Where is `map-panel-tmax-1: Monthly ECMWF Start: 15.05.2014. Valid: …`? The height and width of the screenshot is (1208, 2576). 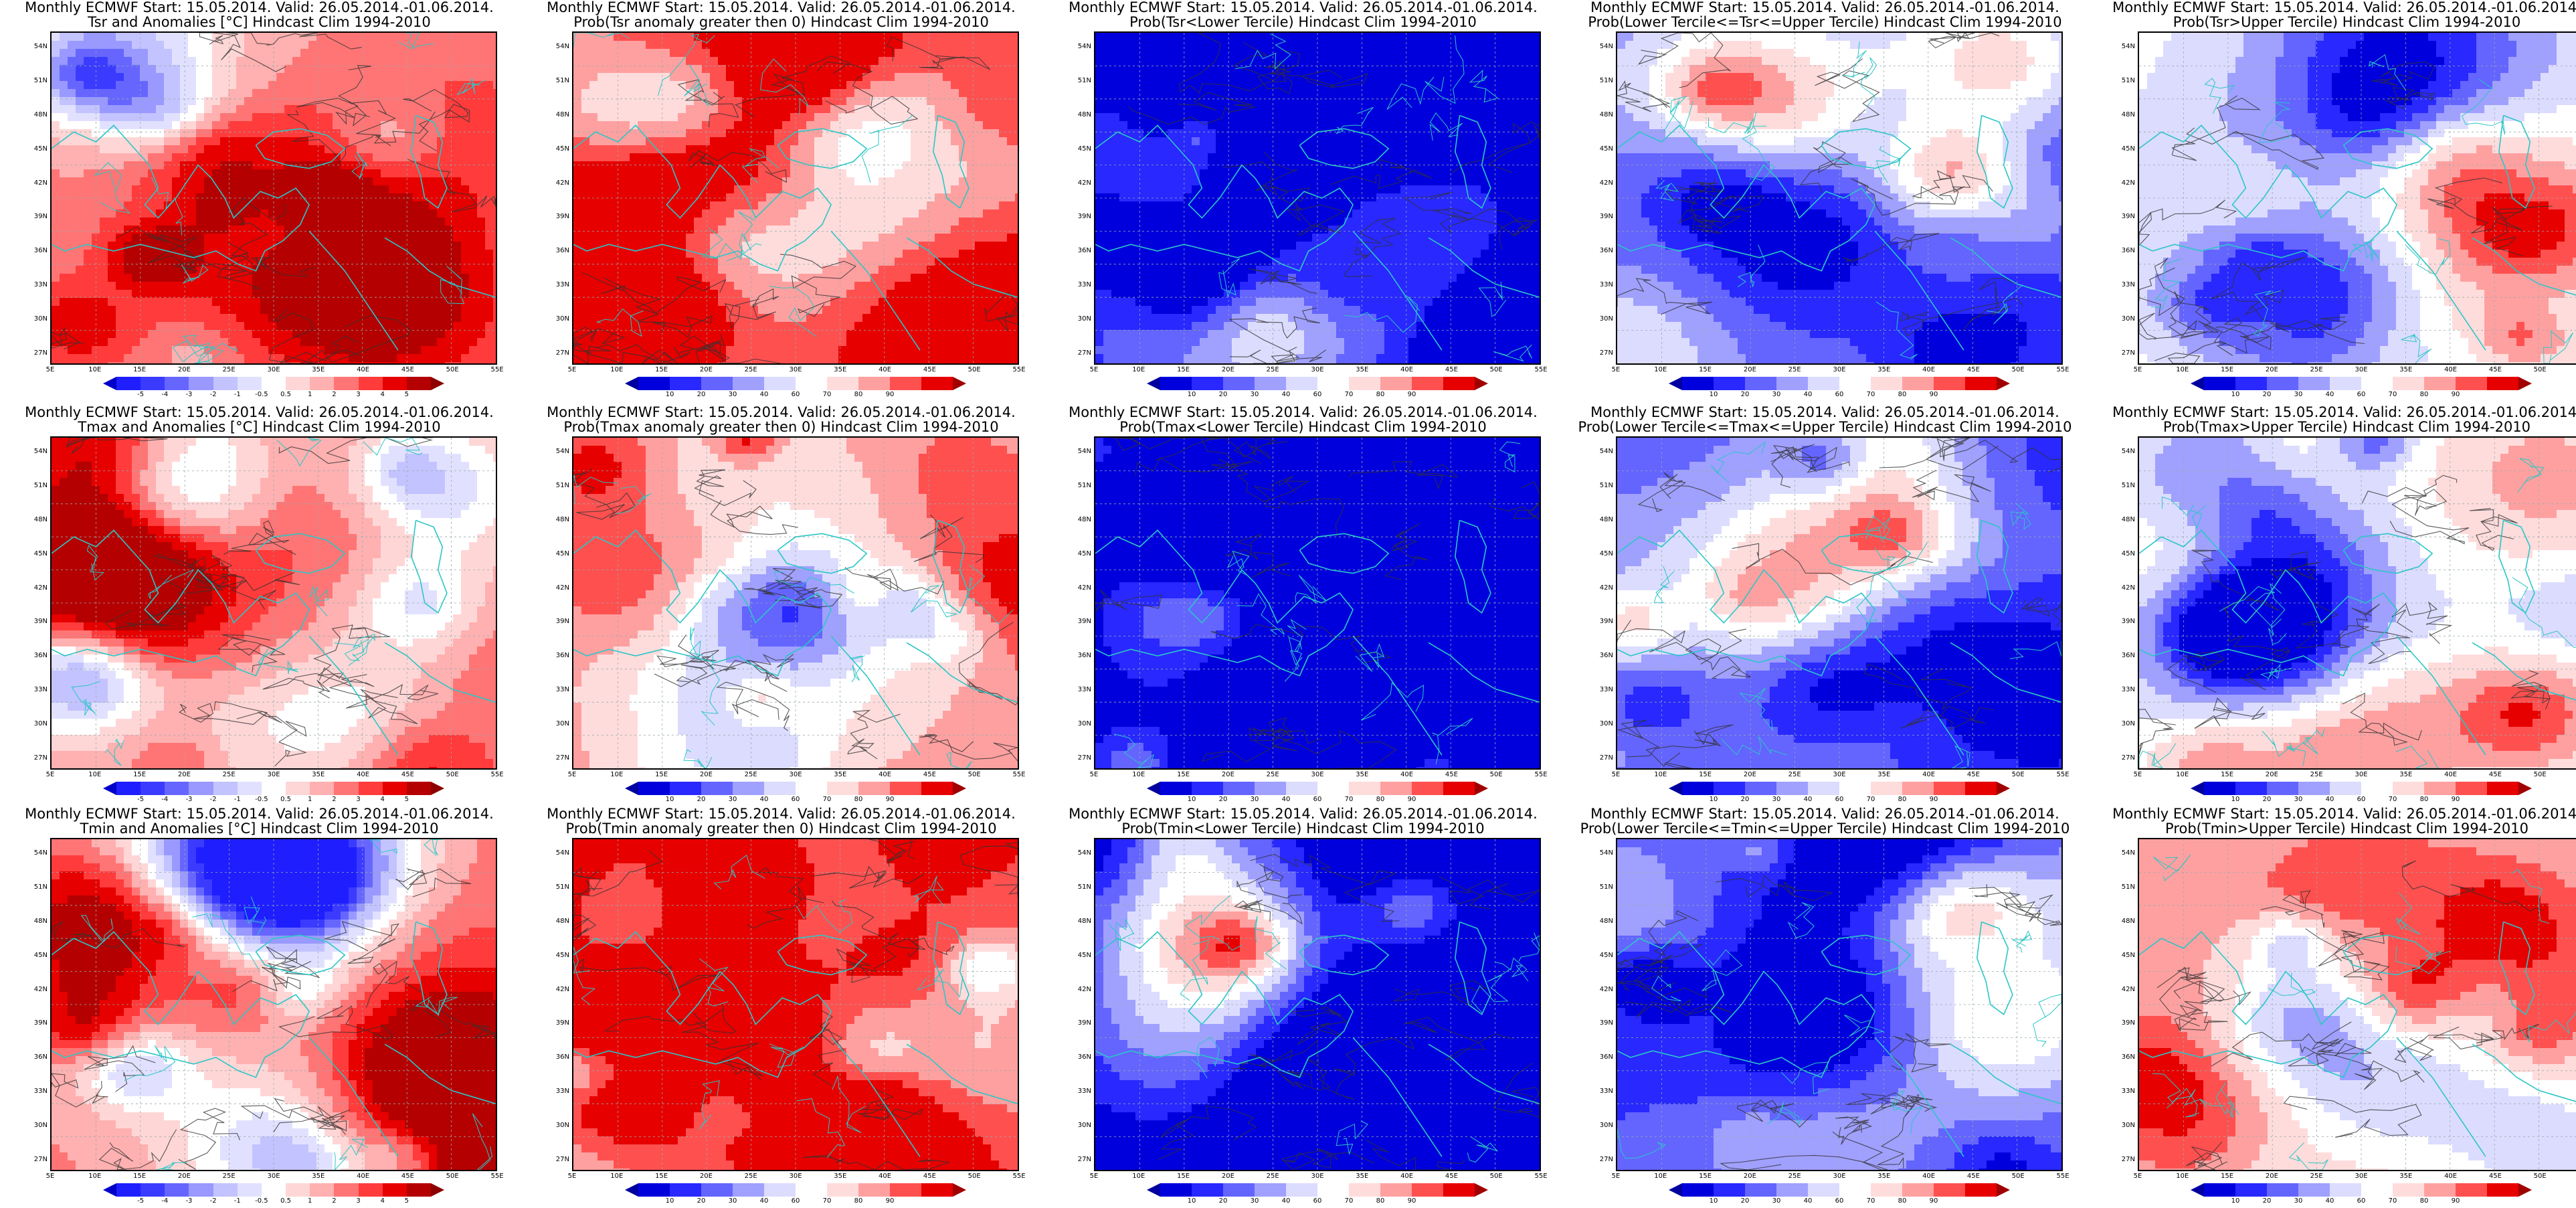
map-panel-tmax-1: Monthly ECMWF Start: 15.05.2014. Valid: … is located at coordinates (259, 605).